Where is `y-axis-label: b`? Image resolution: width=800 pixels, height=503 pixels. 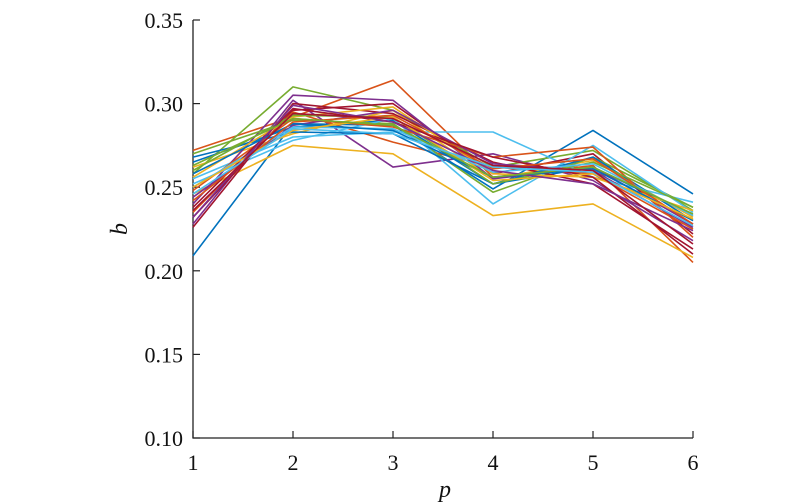
y-axis-label: b is located at coordinates (120, 229).